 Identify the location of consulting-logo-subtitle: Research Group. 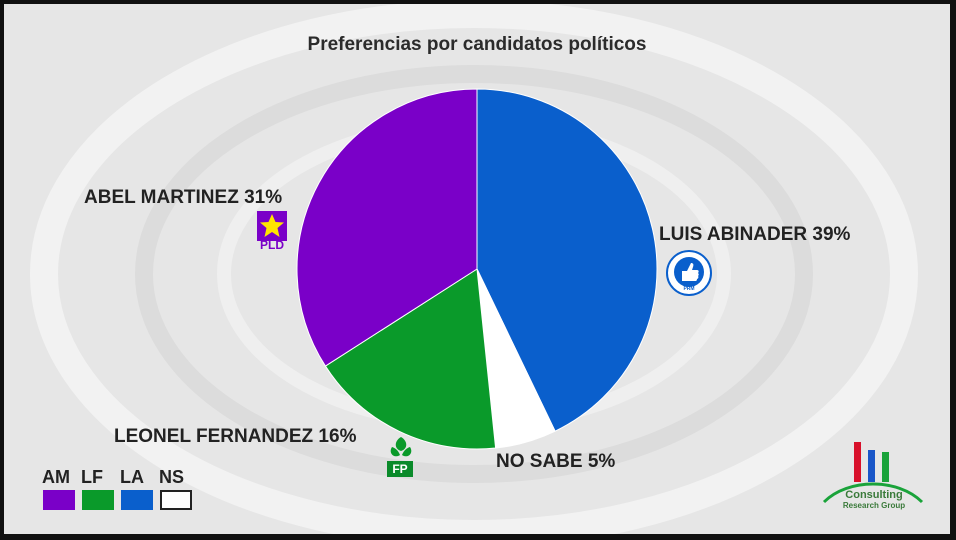
(874, 505).